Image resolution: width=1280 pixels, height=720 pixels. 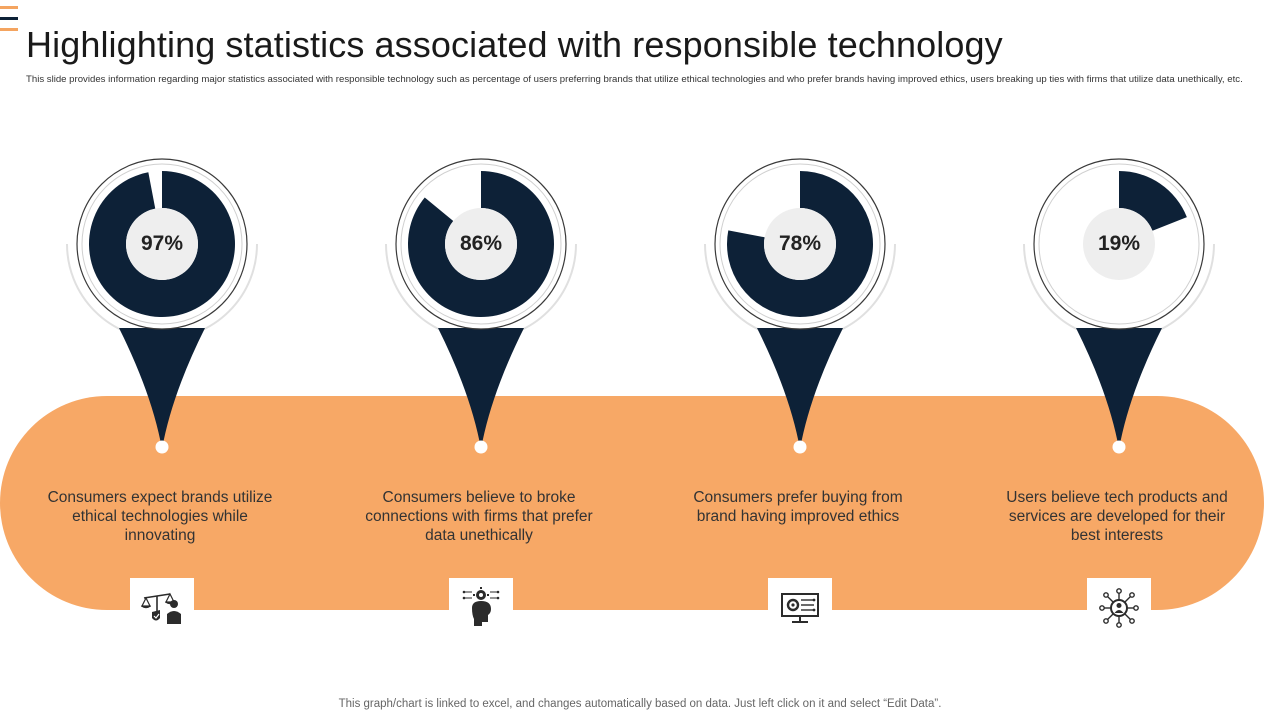 What do you see at coordinates (9, 29) in the screenshot?
I see `accent-bar-bottom` at bounding box center [9, 29].